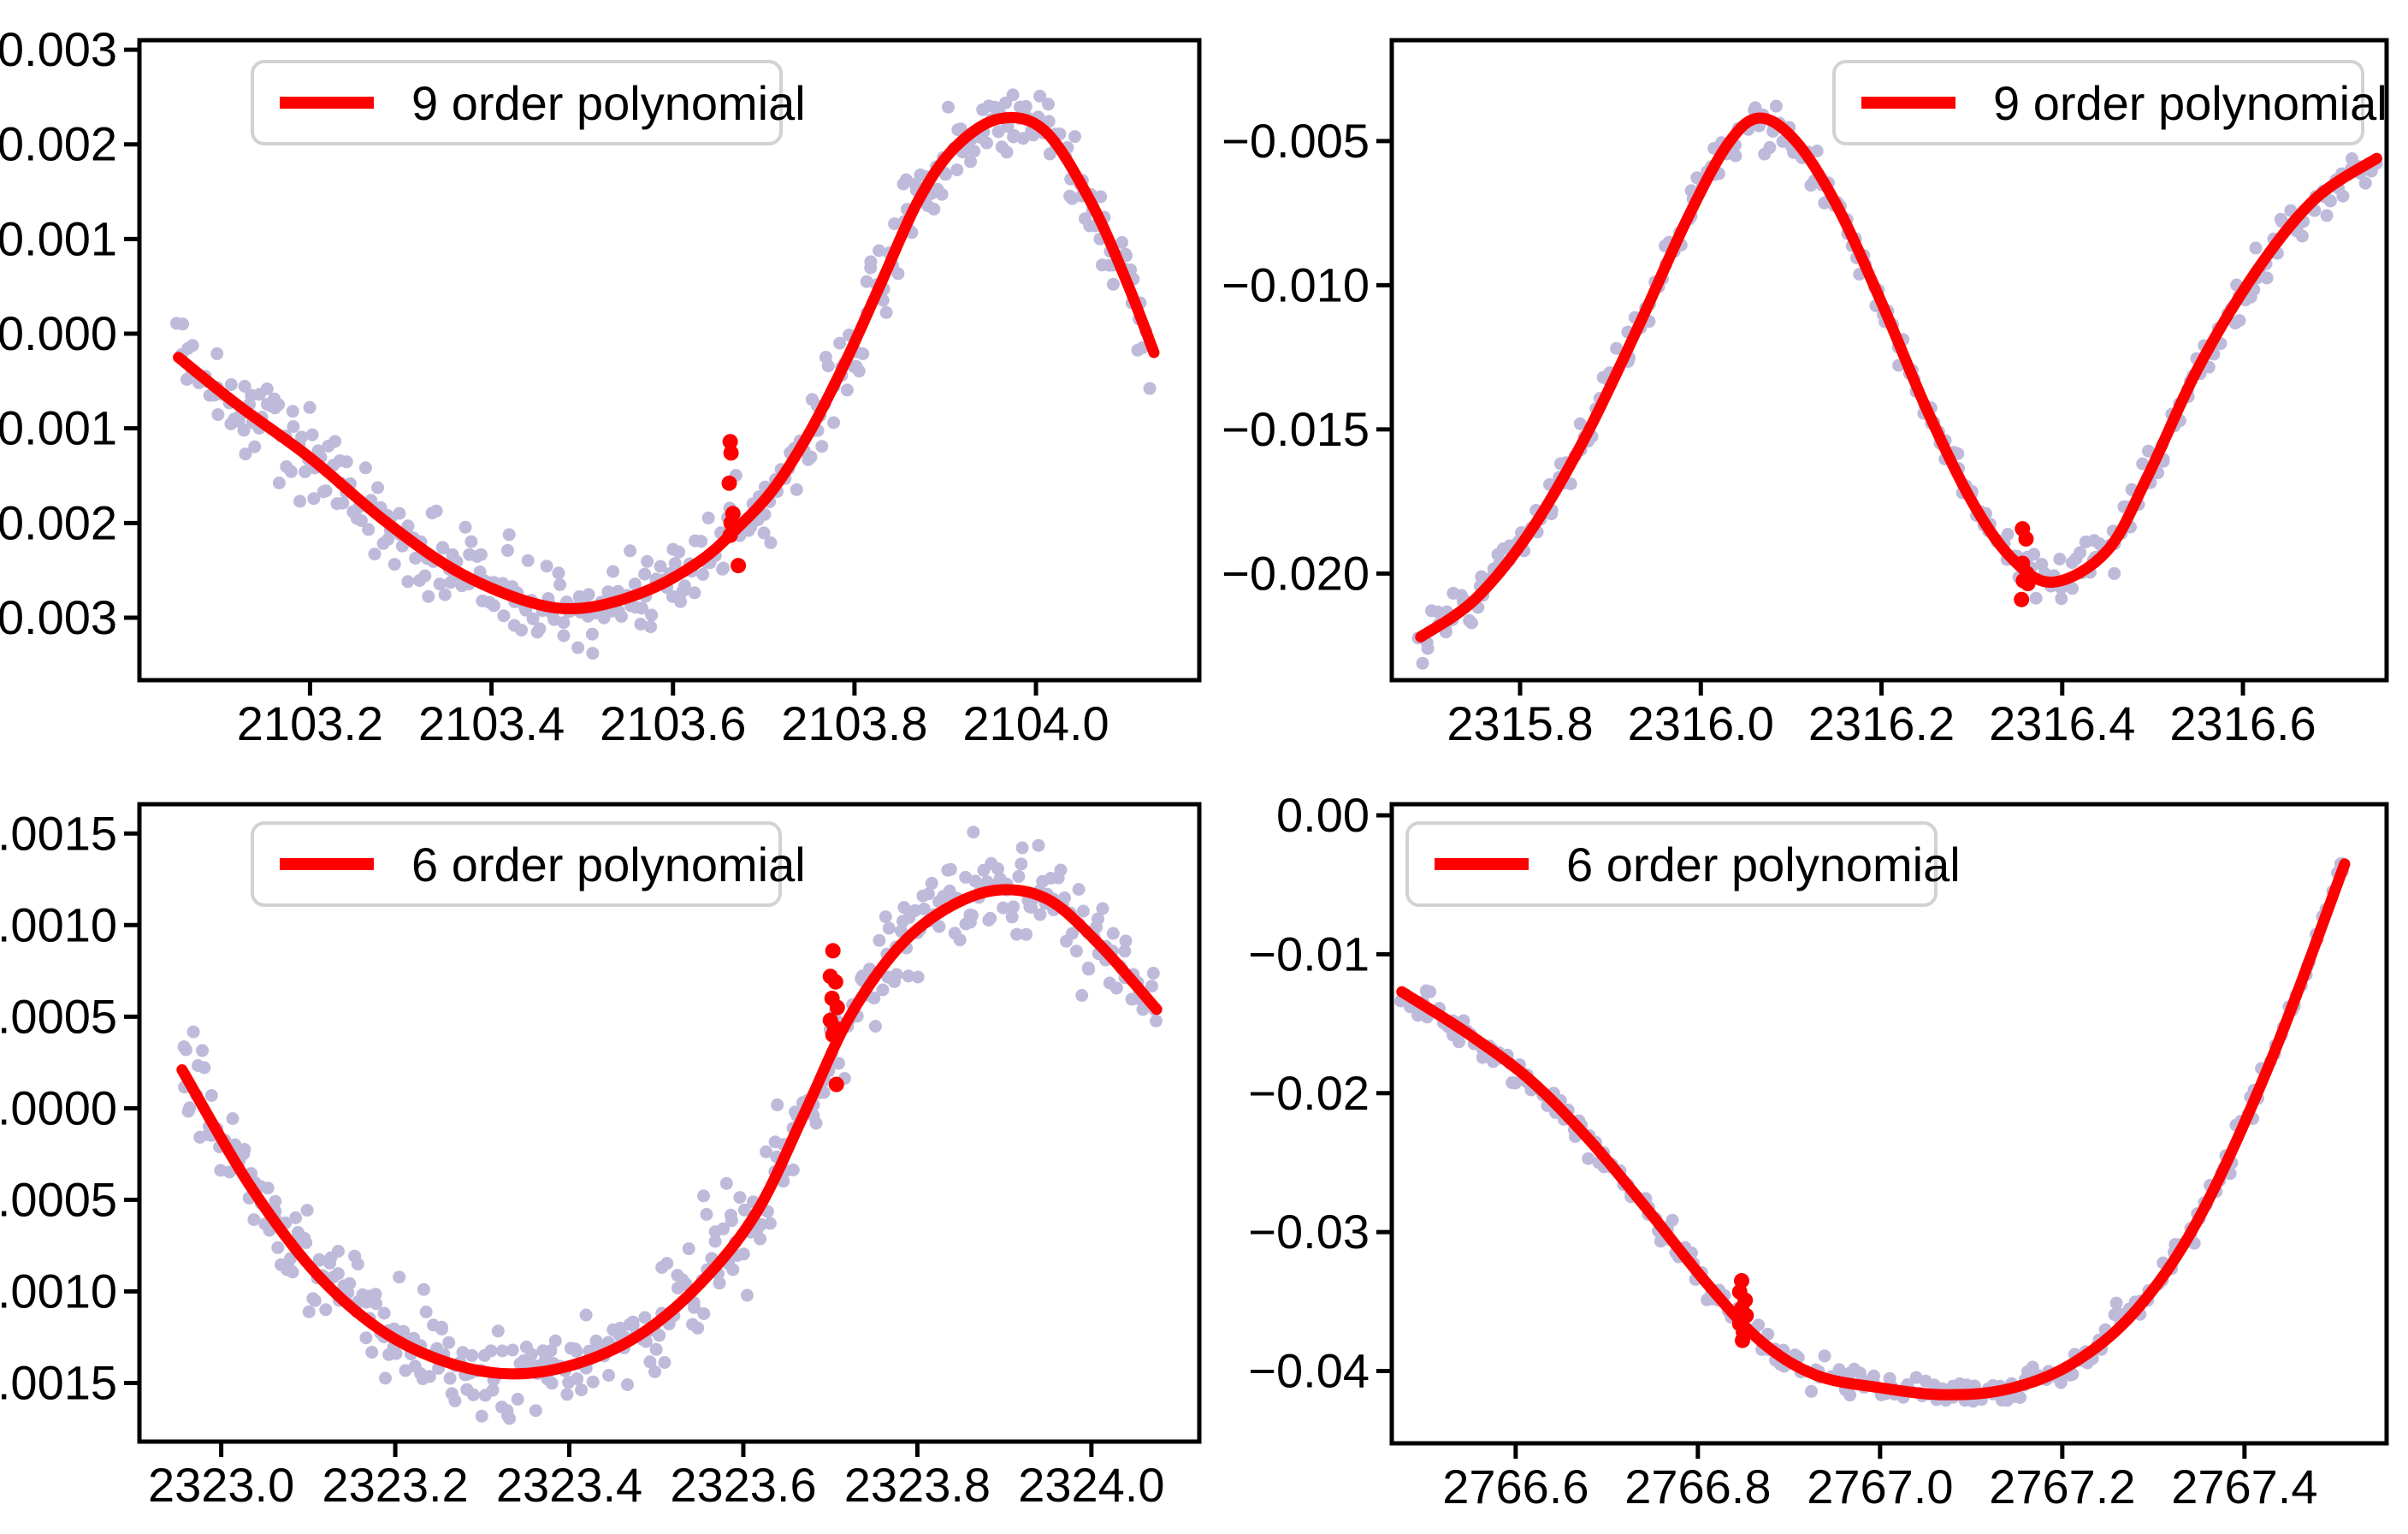  What do you see at coordinates (1309, 953) in the screenshot?
I see `y-tick-label: −0.01` at bounding box center [1309, 953].